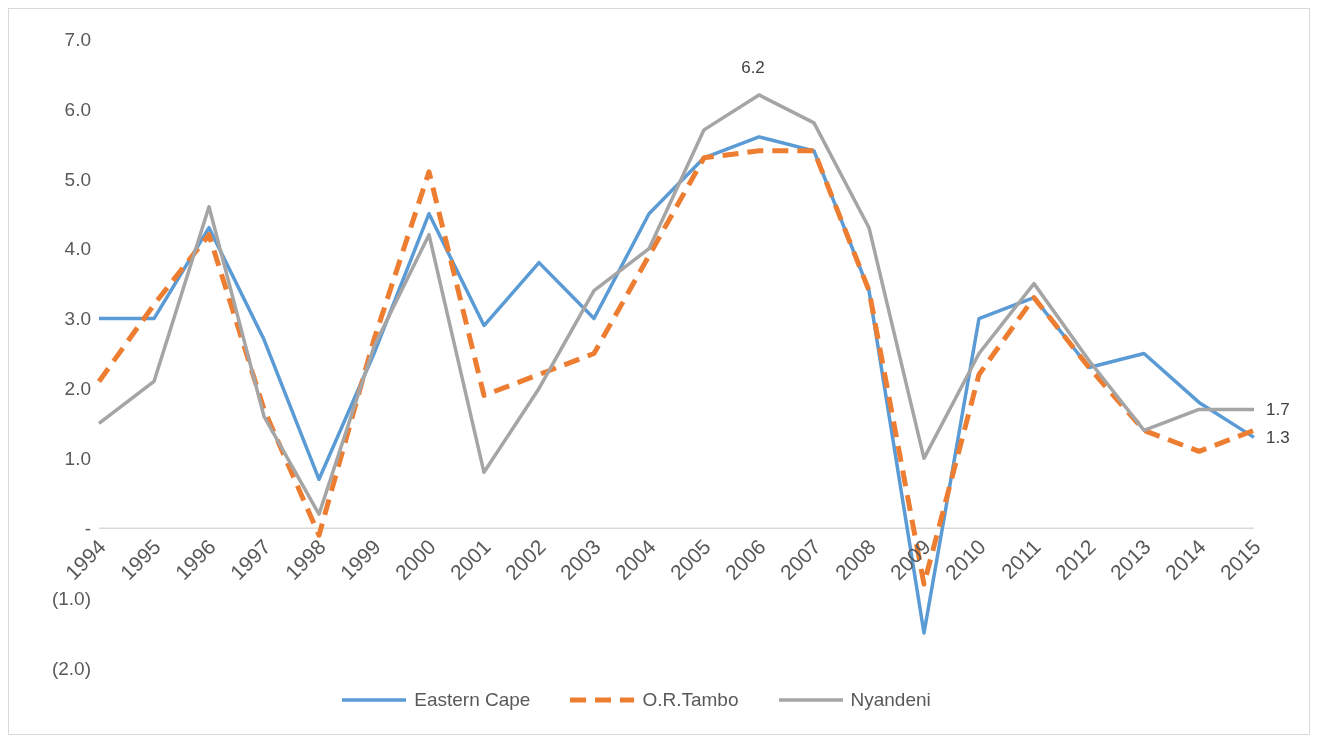 The image size is (1325, 742). What do you see at coordinates (1278, 410) in the screenshot?
I see `data-label: 1.7` at bounding box center [1278, 410].